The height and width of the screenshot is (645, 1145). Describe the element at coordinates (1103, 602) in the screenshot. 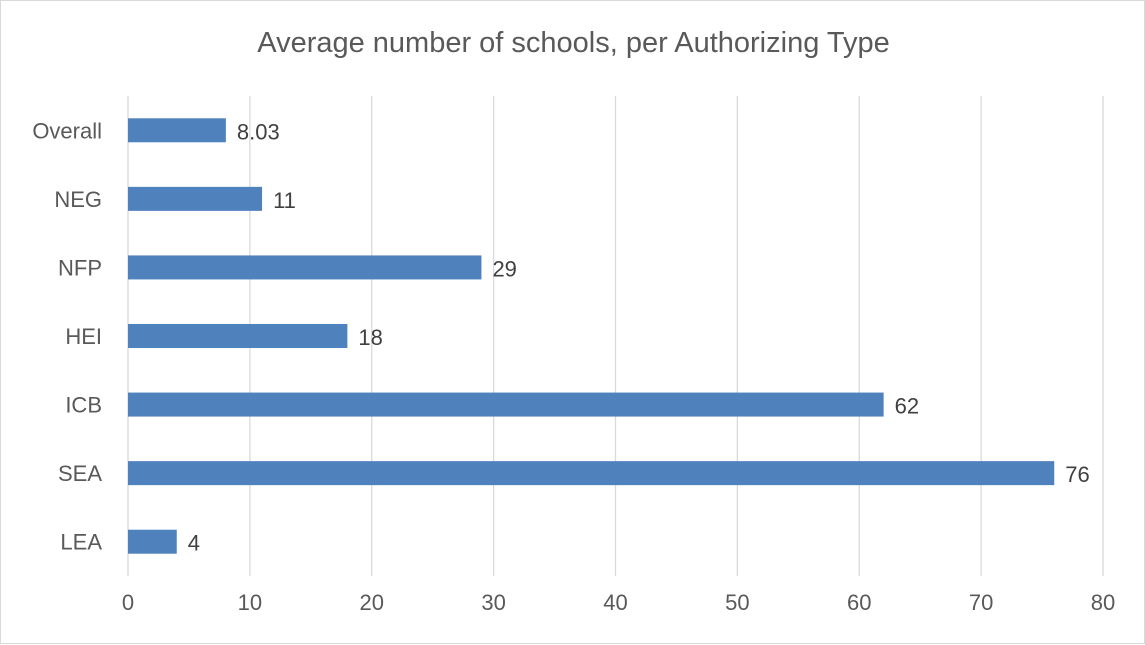

I see `x-tick-label: 80` at that location.